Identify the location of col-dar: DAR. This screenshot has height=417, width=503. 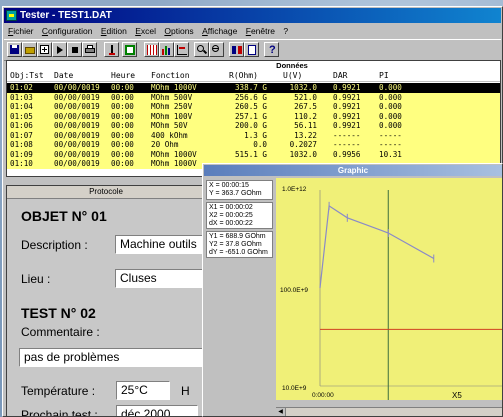
(340, 75).